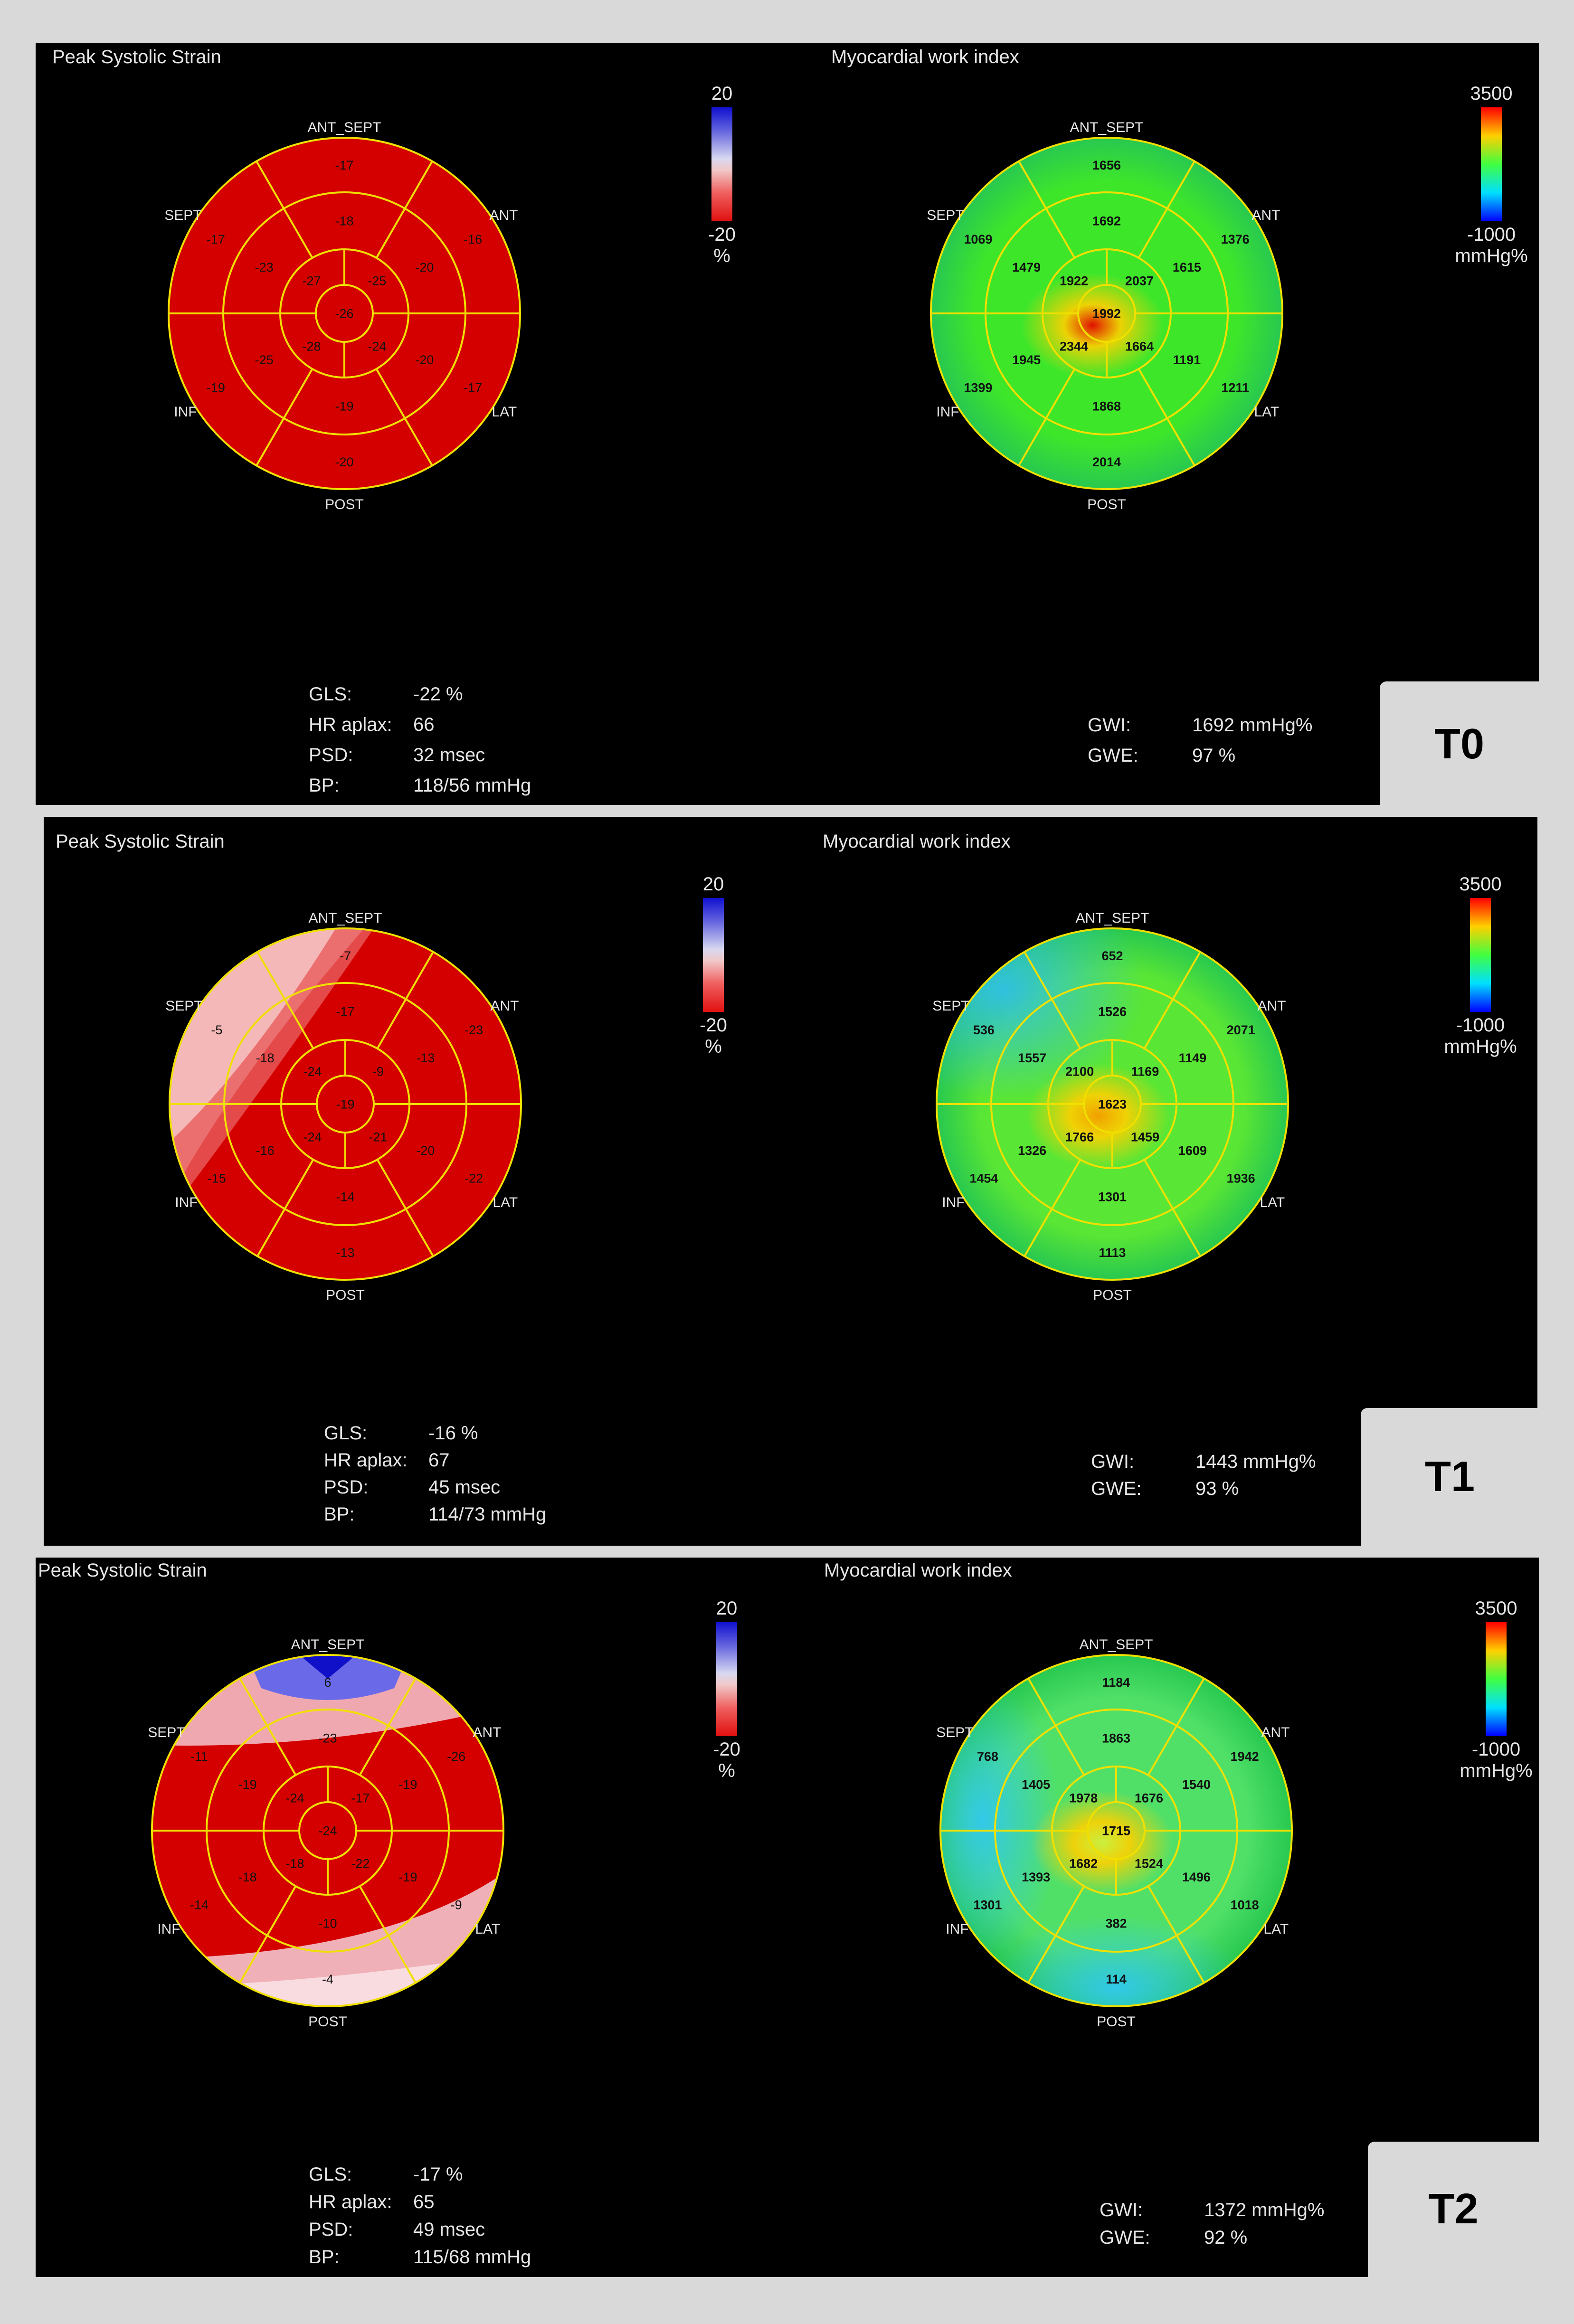 The width and height of the screenshot is (1574, 2324). What do you see at coordinates (327, 1682) in the screenshot?
I see `basal-segment-value: 6` at bounding box center [327, 1682].